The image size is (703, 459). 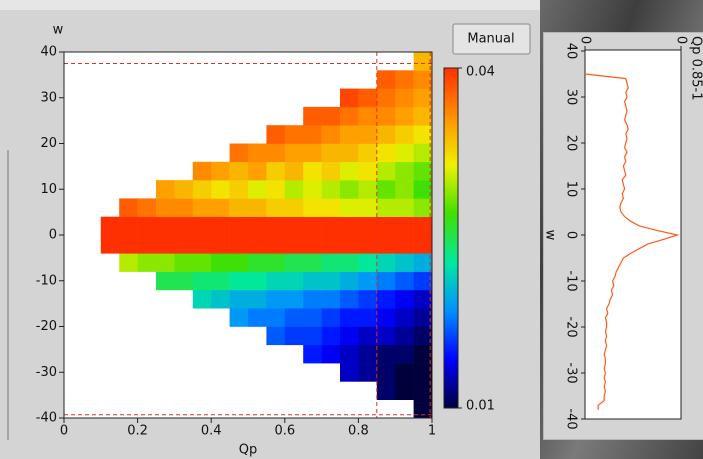 I want to click on panel-title: Qp 0.85-1, so click(x=696, y=68).